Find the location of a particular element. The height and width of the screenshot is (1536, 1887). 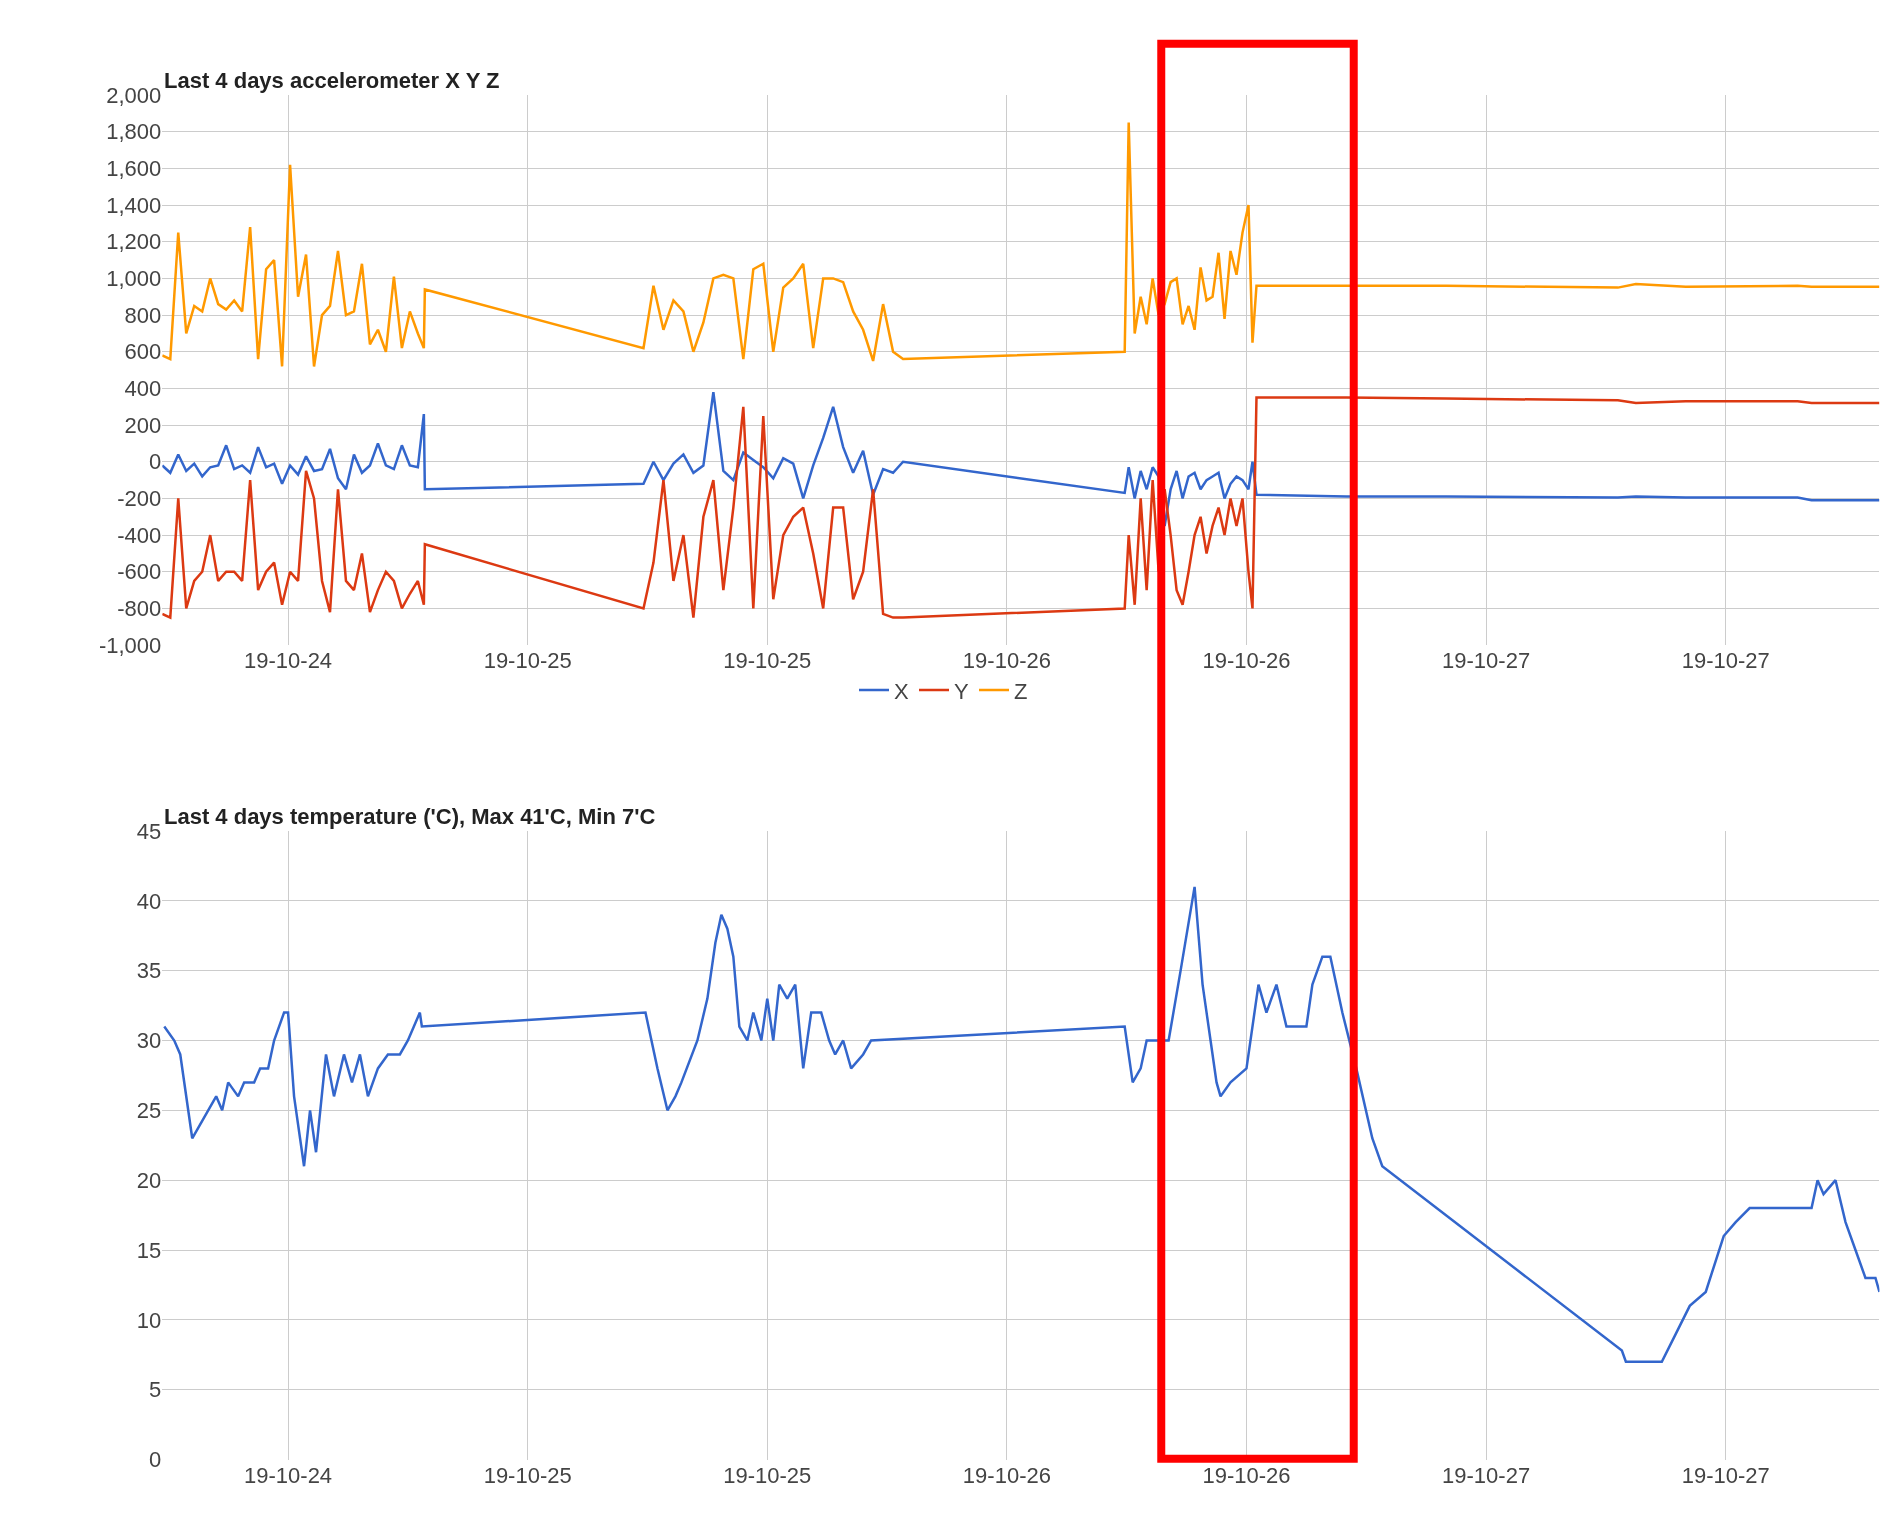

y-tick-label: 200 is located at coordinates (143, 425).